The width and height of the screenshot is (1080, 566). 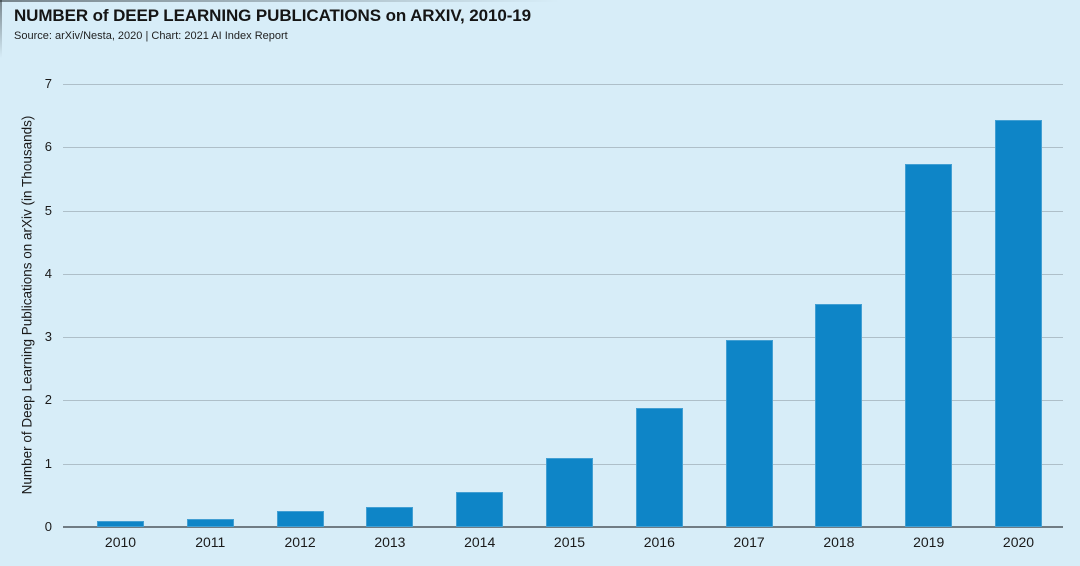 What do you see at coordinates (48, 526) in the screenshot?
I see `y-tick-label-0: 0` at bounding box center [48, 526].